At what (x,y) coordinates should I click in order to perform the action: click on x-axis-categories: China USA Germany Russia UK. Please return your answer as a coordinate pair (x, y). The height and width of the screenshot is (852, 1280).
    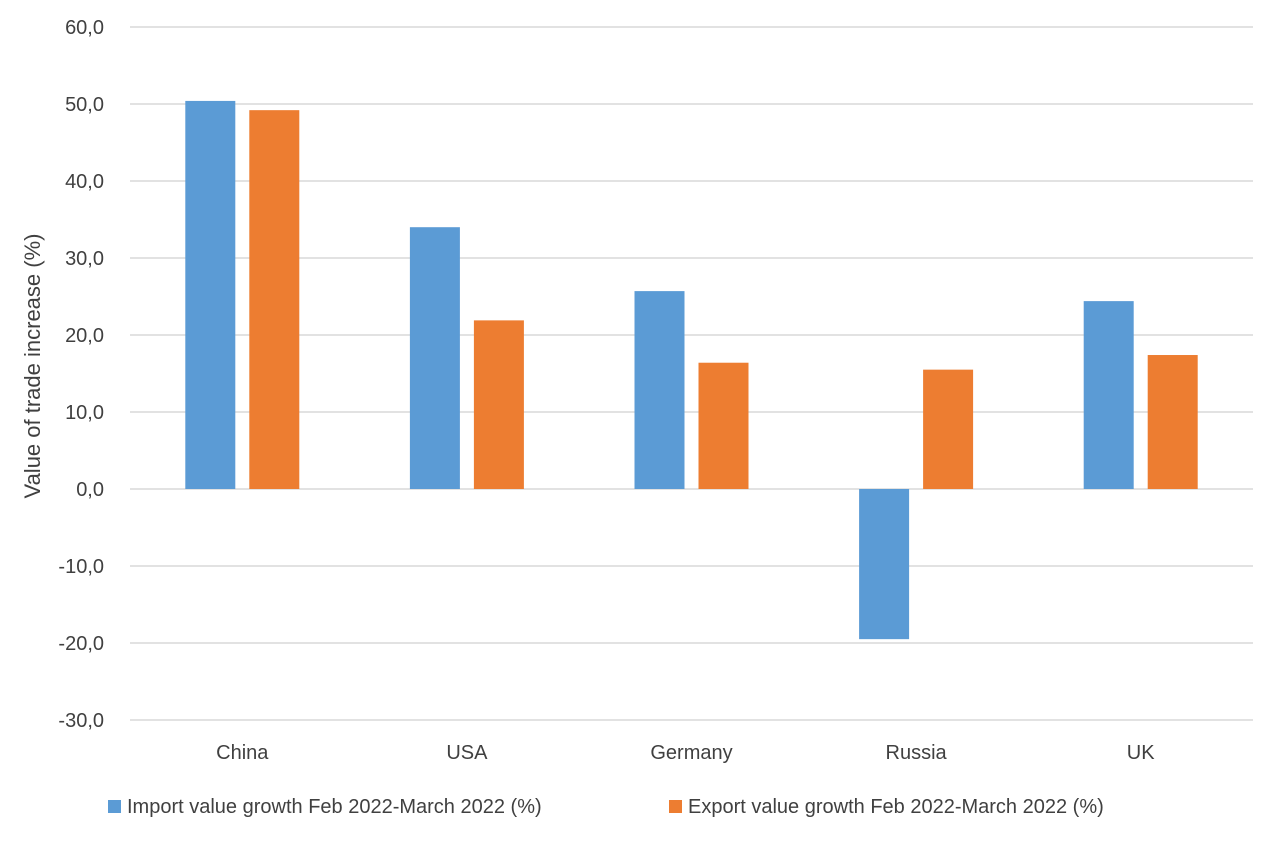
    Looking at the image, I should click on (685, 753).